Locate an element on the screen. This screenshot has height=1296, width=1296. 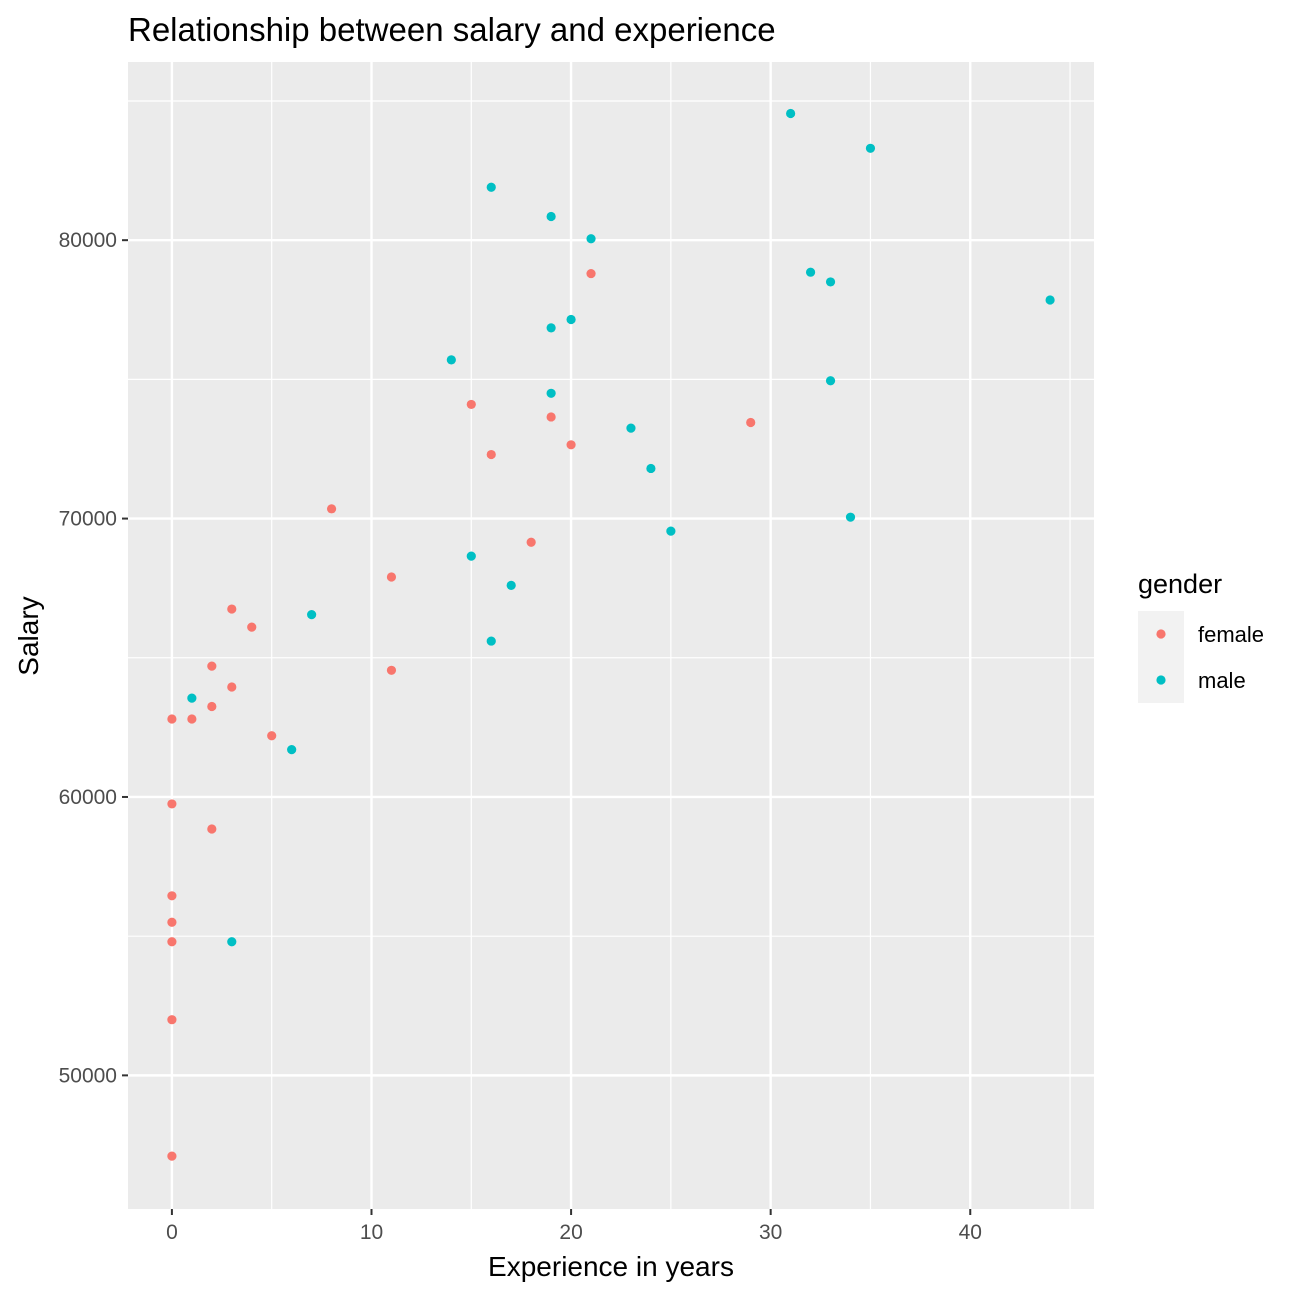
x-tick-label: 40 is located at coordinates (970, 1232).